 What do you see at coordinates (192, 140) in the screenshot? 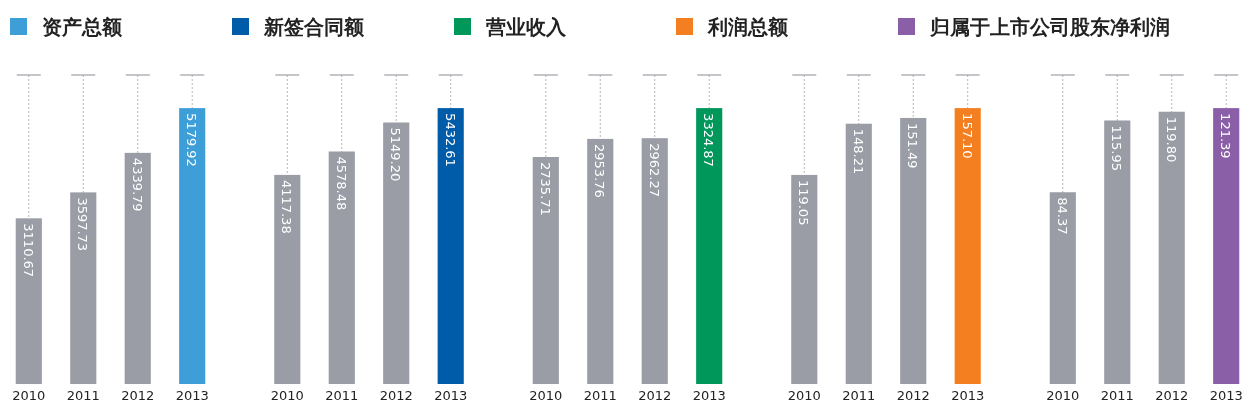
I see `data-label: 5179.92` at bounding box center [192, 140].